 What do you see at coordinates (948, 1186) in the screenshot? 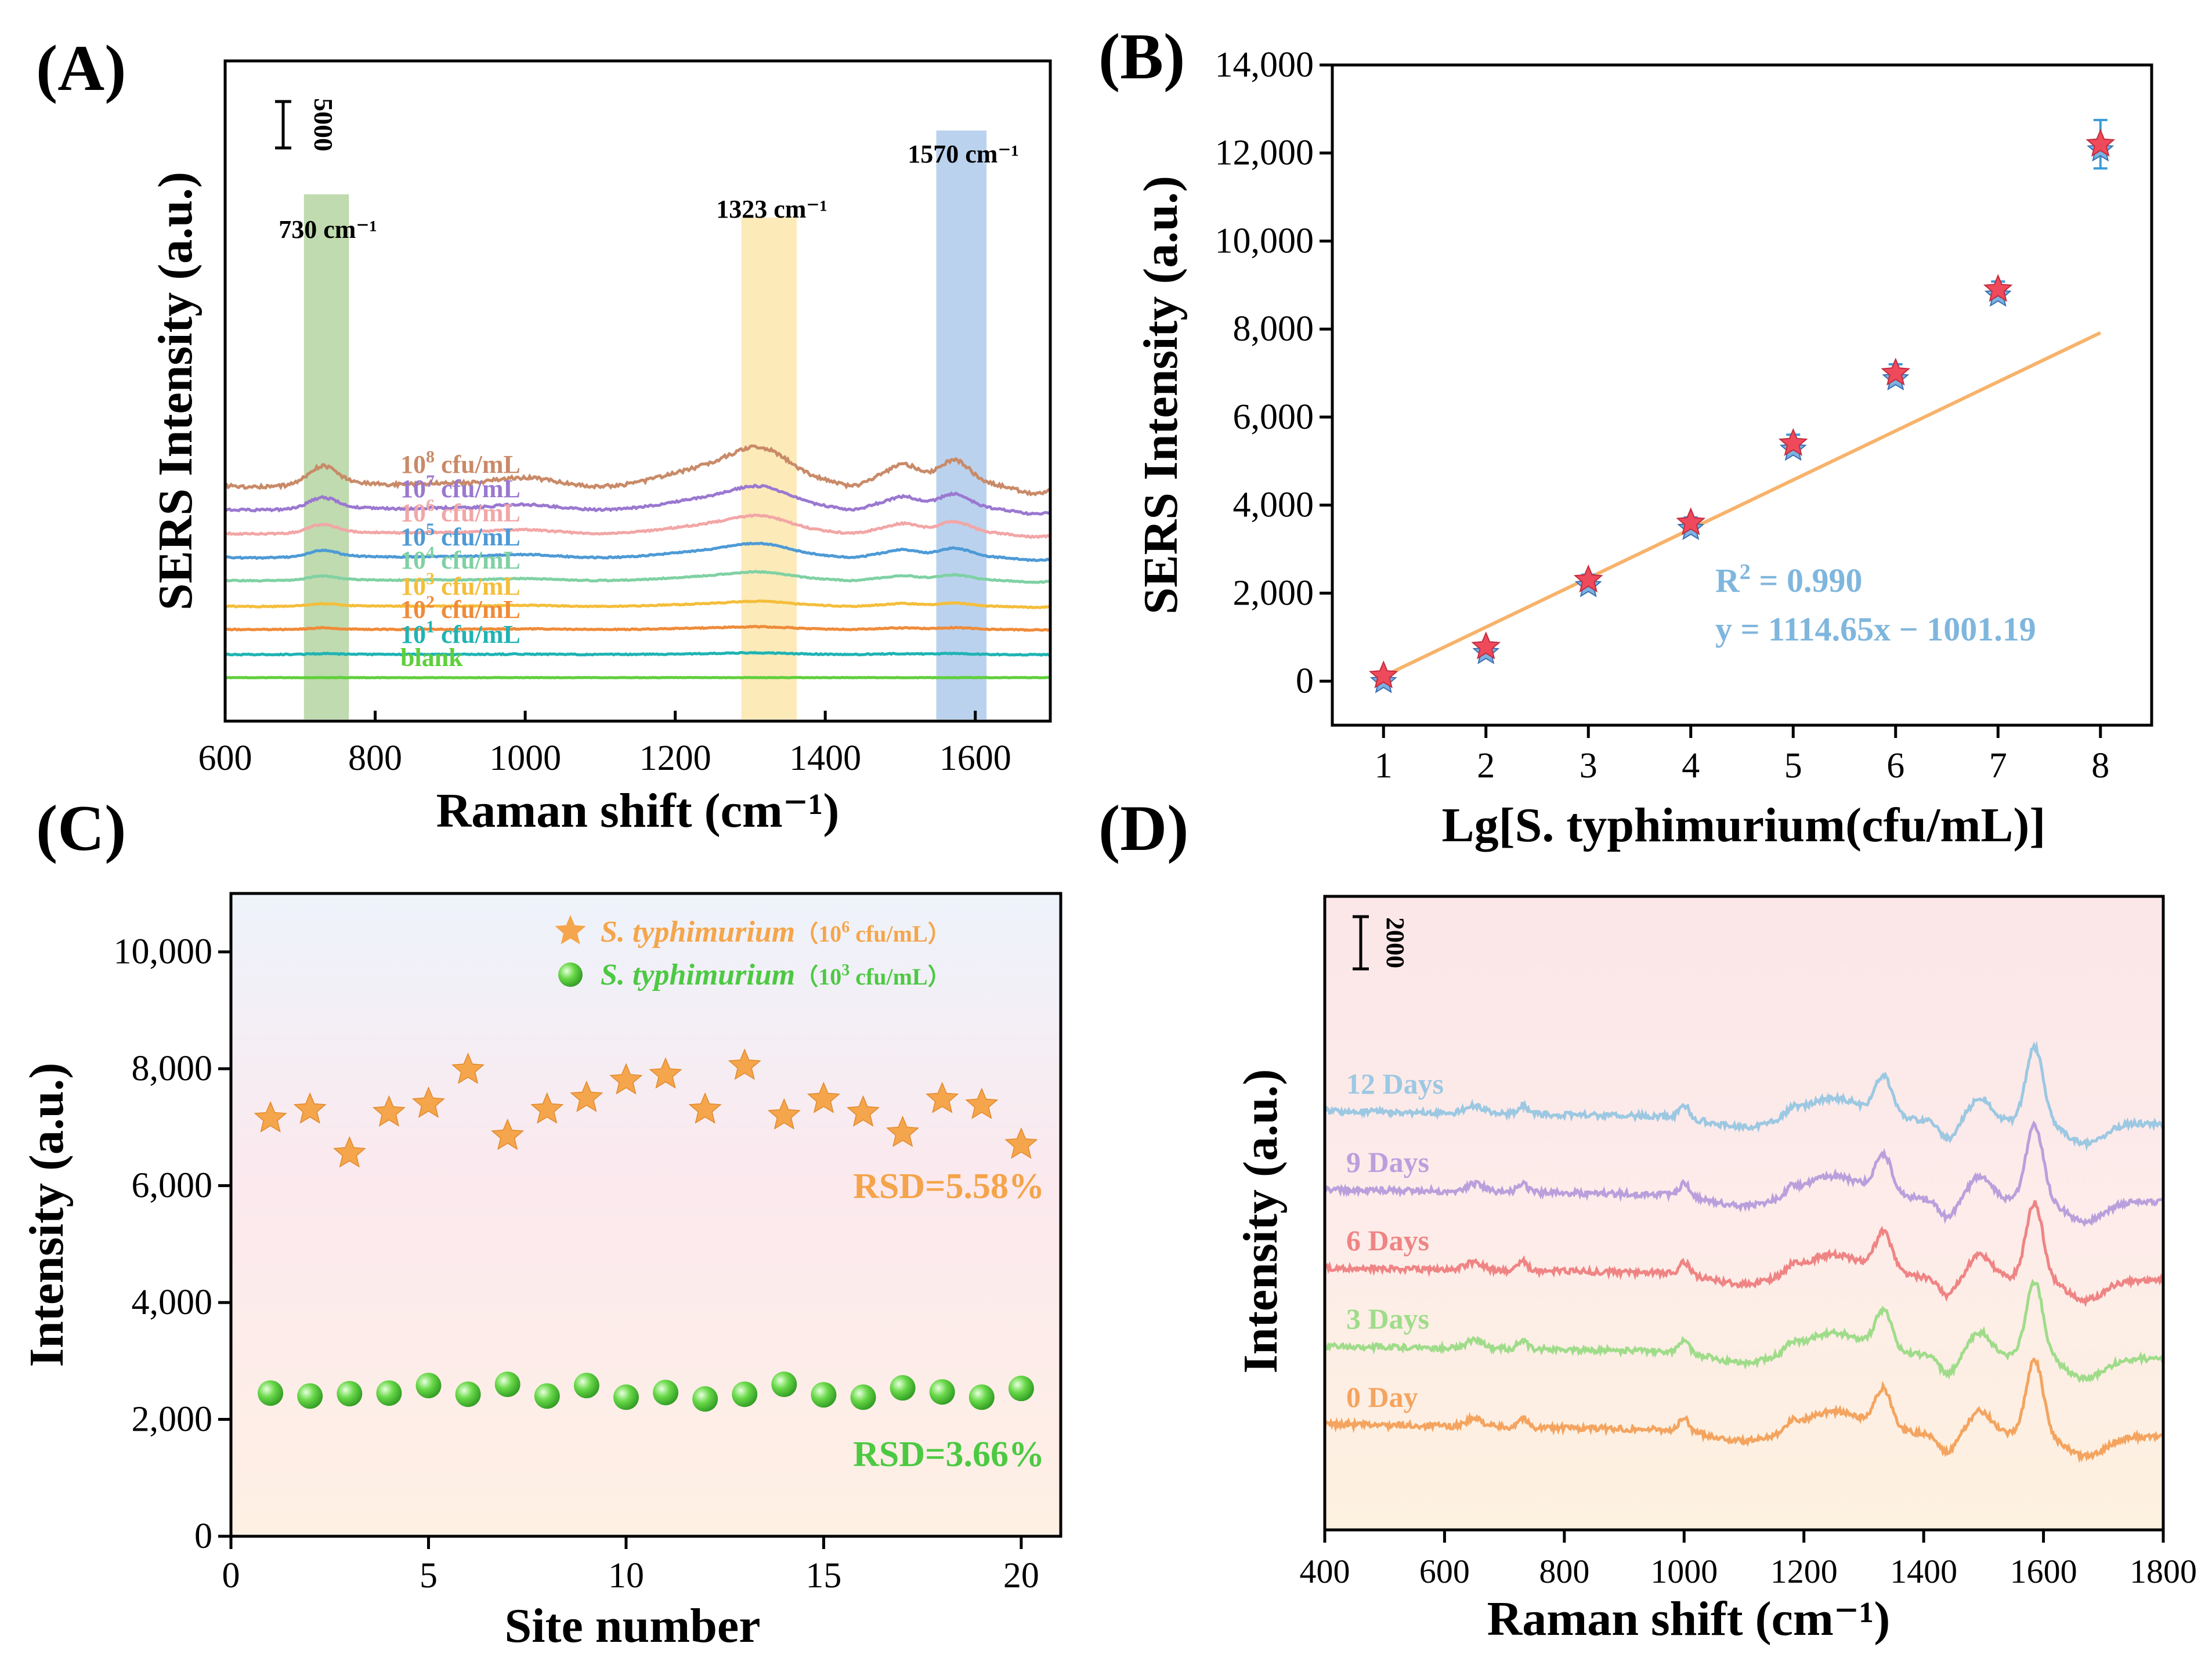
I see `panel-c-rsd-1: RSD=5.58%` at bounding box center [948, 1186].